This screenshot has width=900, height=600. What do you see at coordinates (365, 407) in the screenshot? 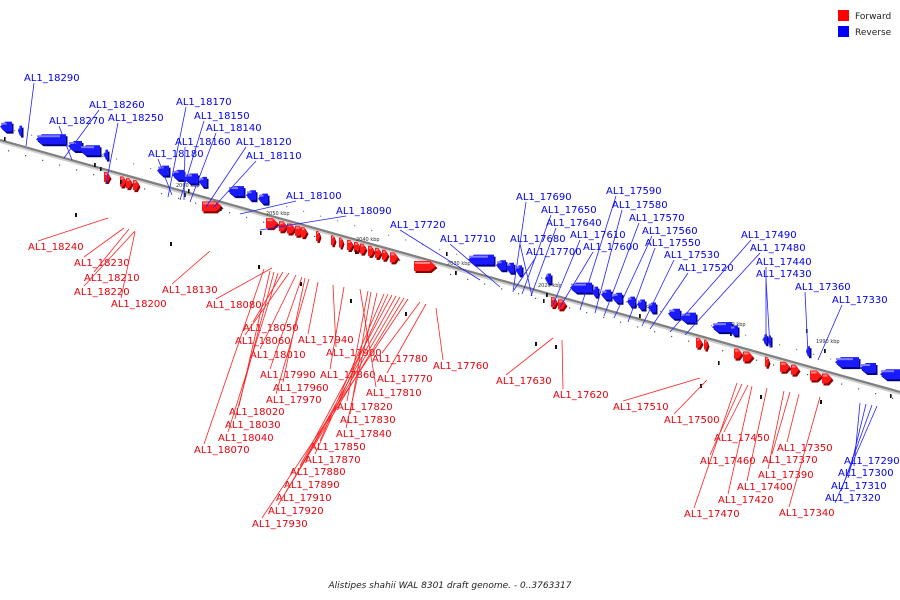
I see `gene-label: AL1_17820` at bounding box center [365, 407].